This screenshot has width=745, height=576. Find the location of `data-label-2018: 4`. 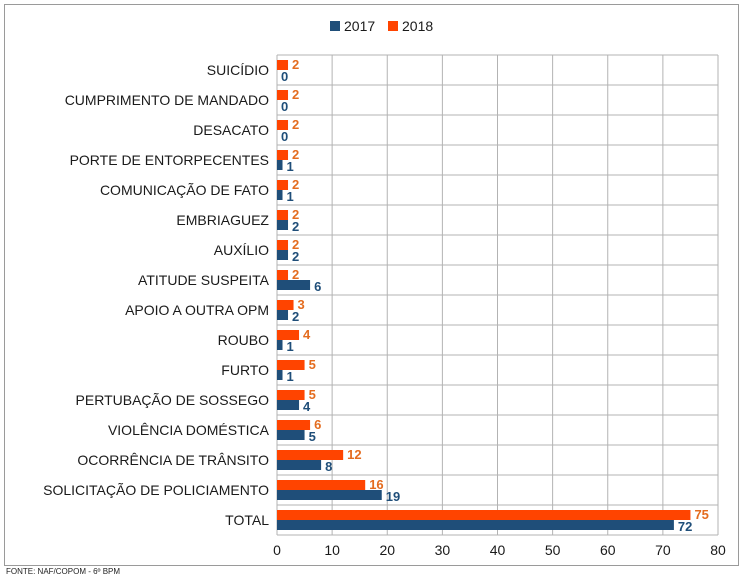

data-label-2018: 4 is located at coordinates (307, 334).